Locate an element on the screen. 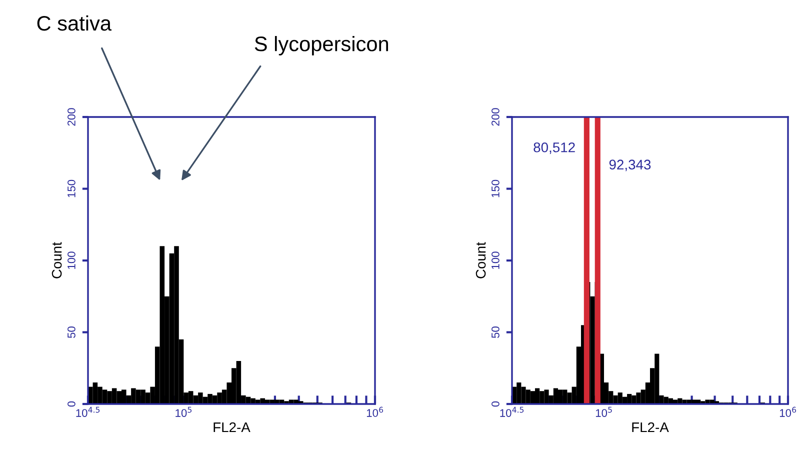  text: C sativa is located at coordinates (74, 23).